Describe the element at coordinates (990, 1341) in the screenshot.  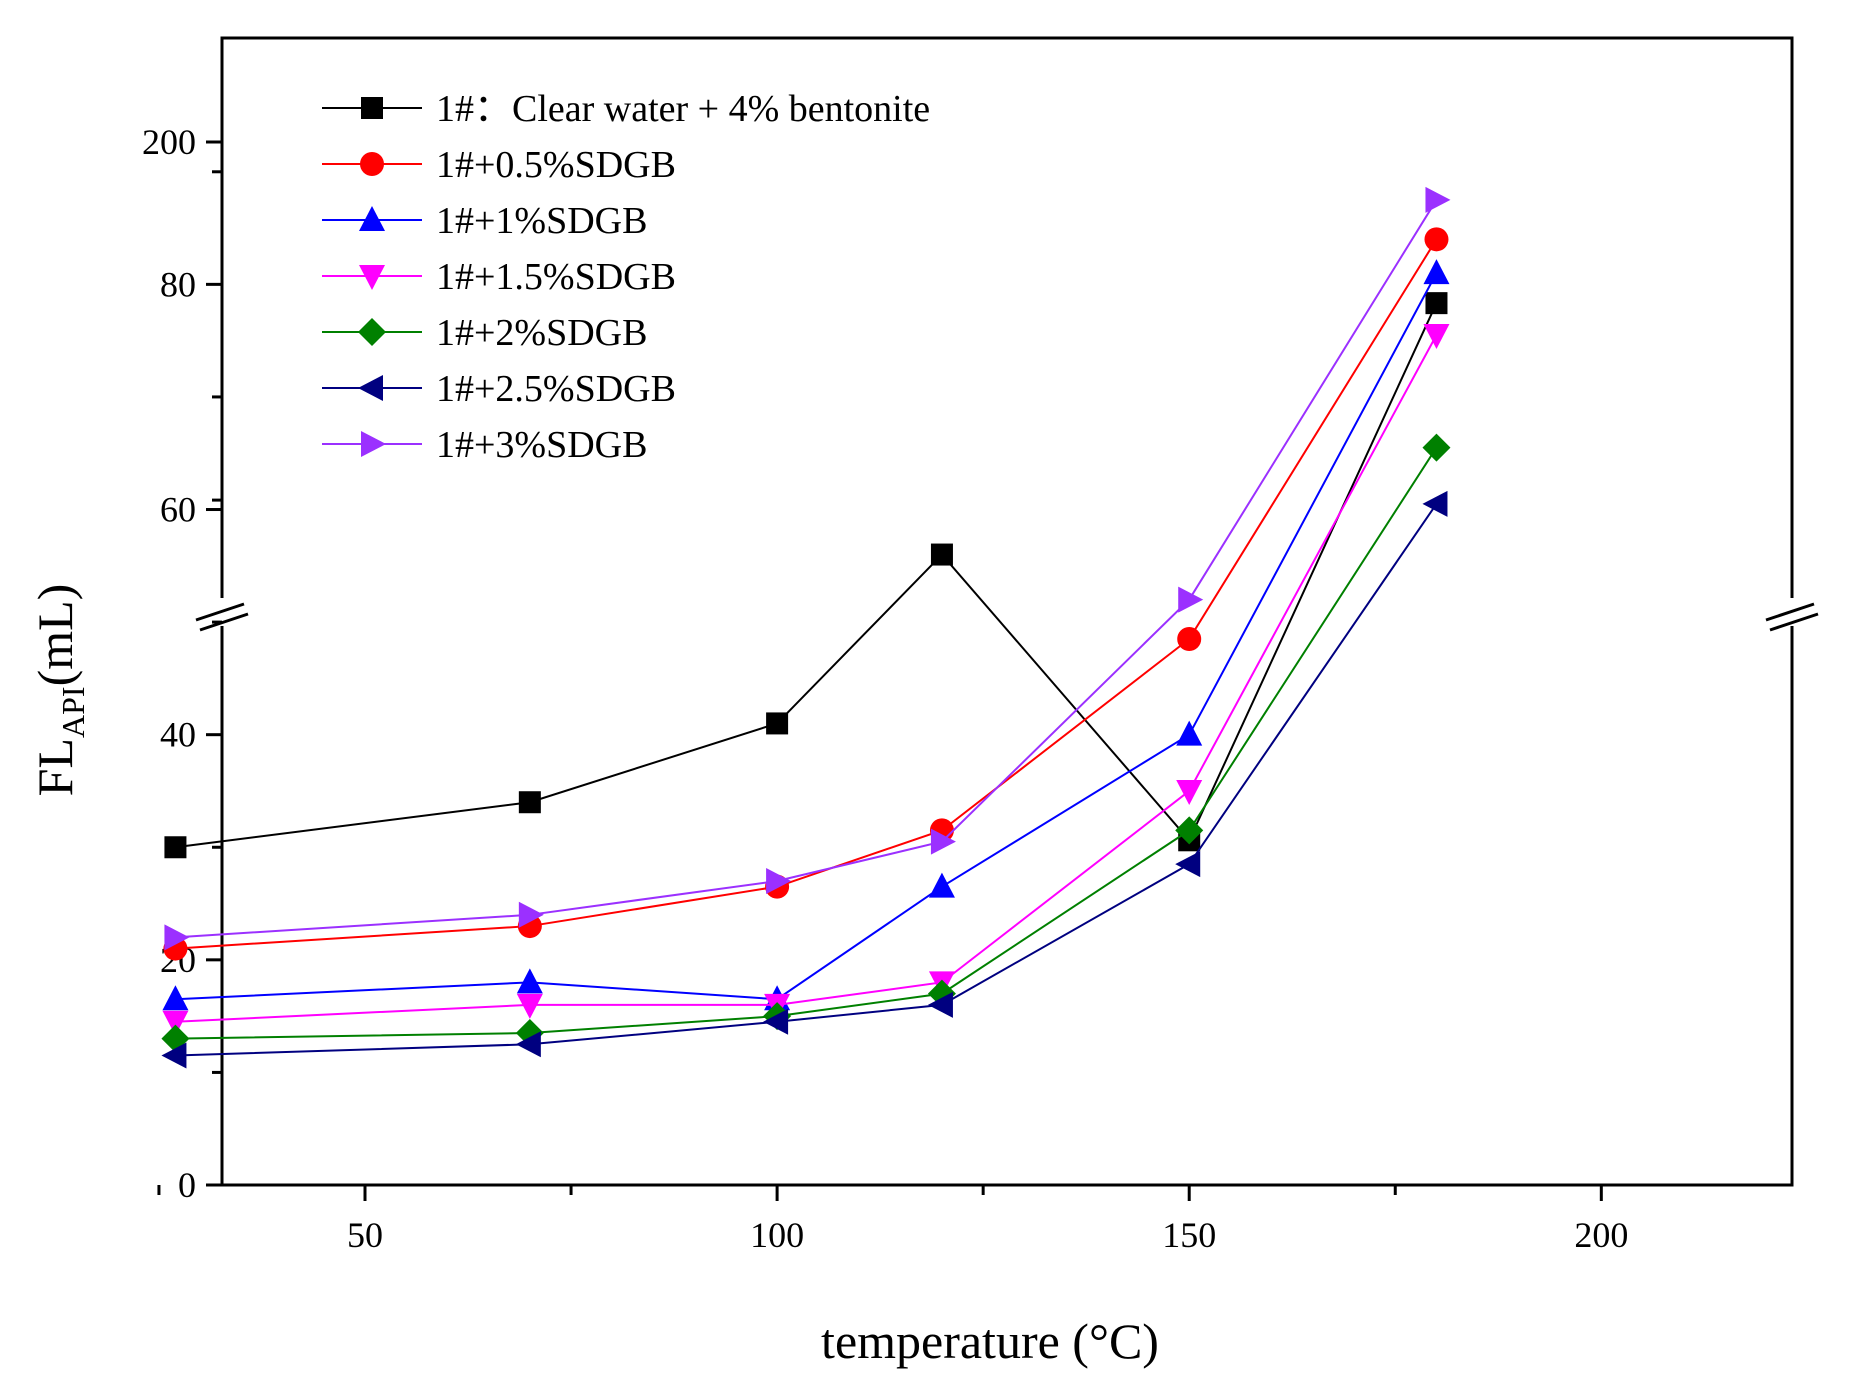
I see `x-axis-title: temperature (°C)` at that location.